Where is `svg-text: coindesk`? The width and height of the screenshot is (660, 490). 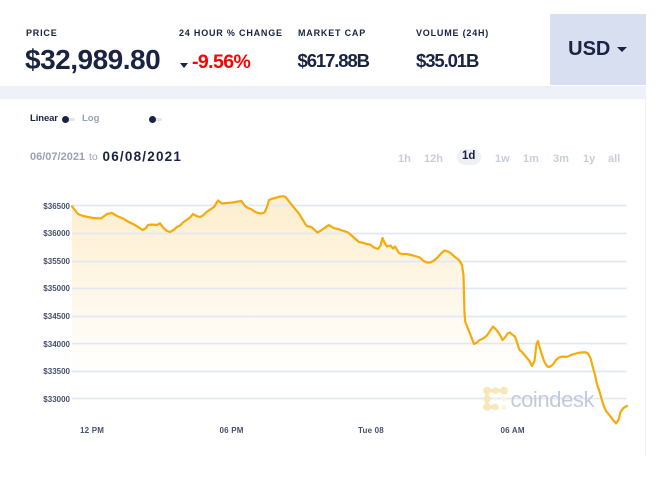 svg-text: coindesk is located at coordinates (553, 399).